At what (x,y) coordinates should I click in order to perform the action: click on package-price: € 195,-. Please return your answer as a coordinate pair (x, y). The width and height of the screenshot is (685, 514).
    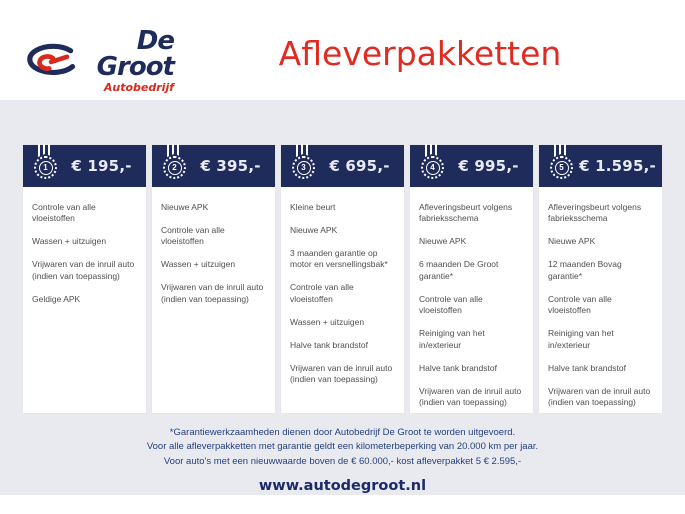
    Looking at the image, I should click on (101, 166).